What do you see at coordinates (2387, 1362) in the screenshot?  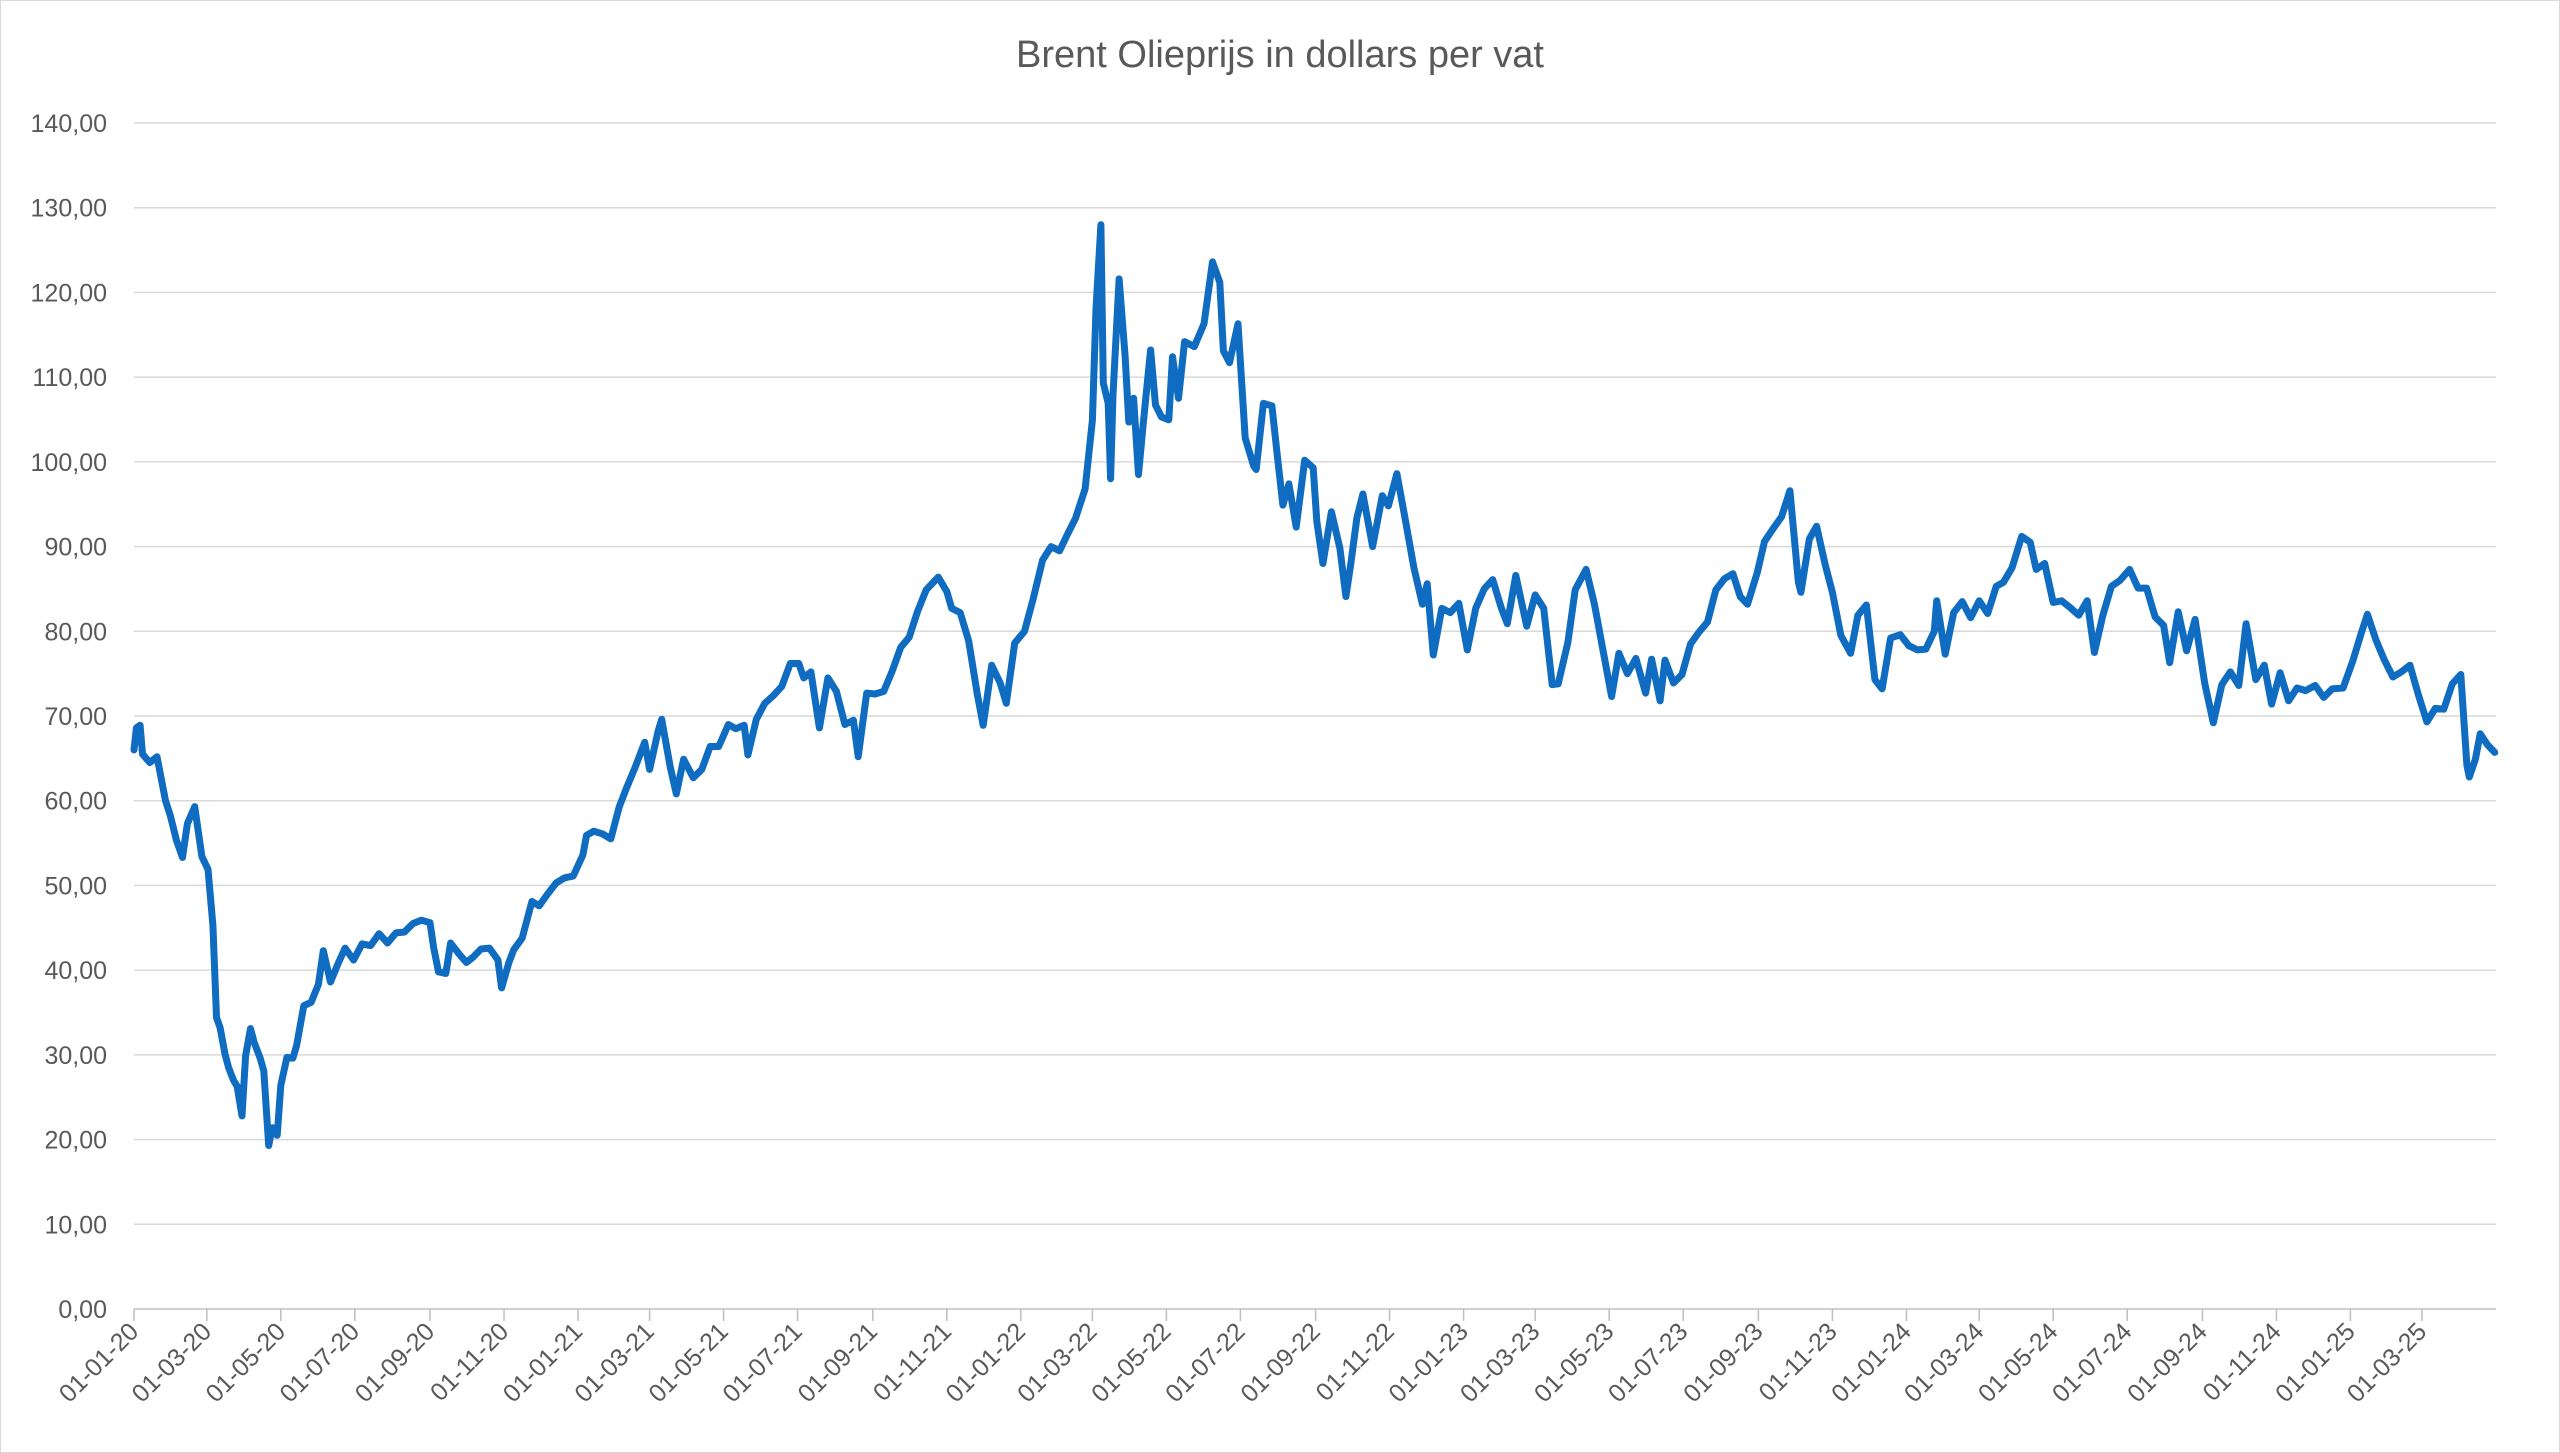 I see `x-tick-label: 01-03-25` at bounding box center [2387, 1362].